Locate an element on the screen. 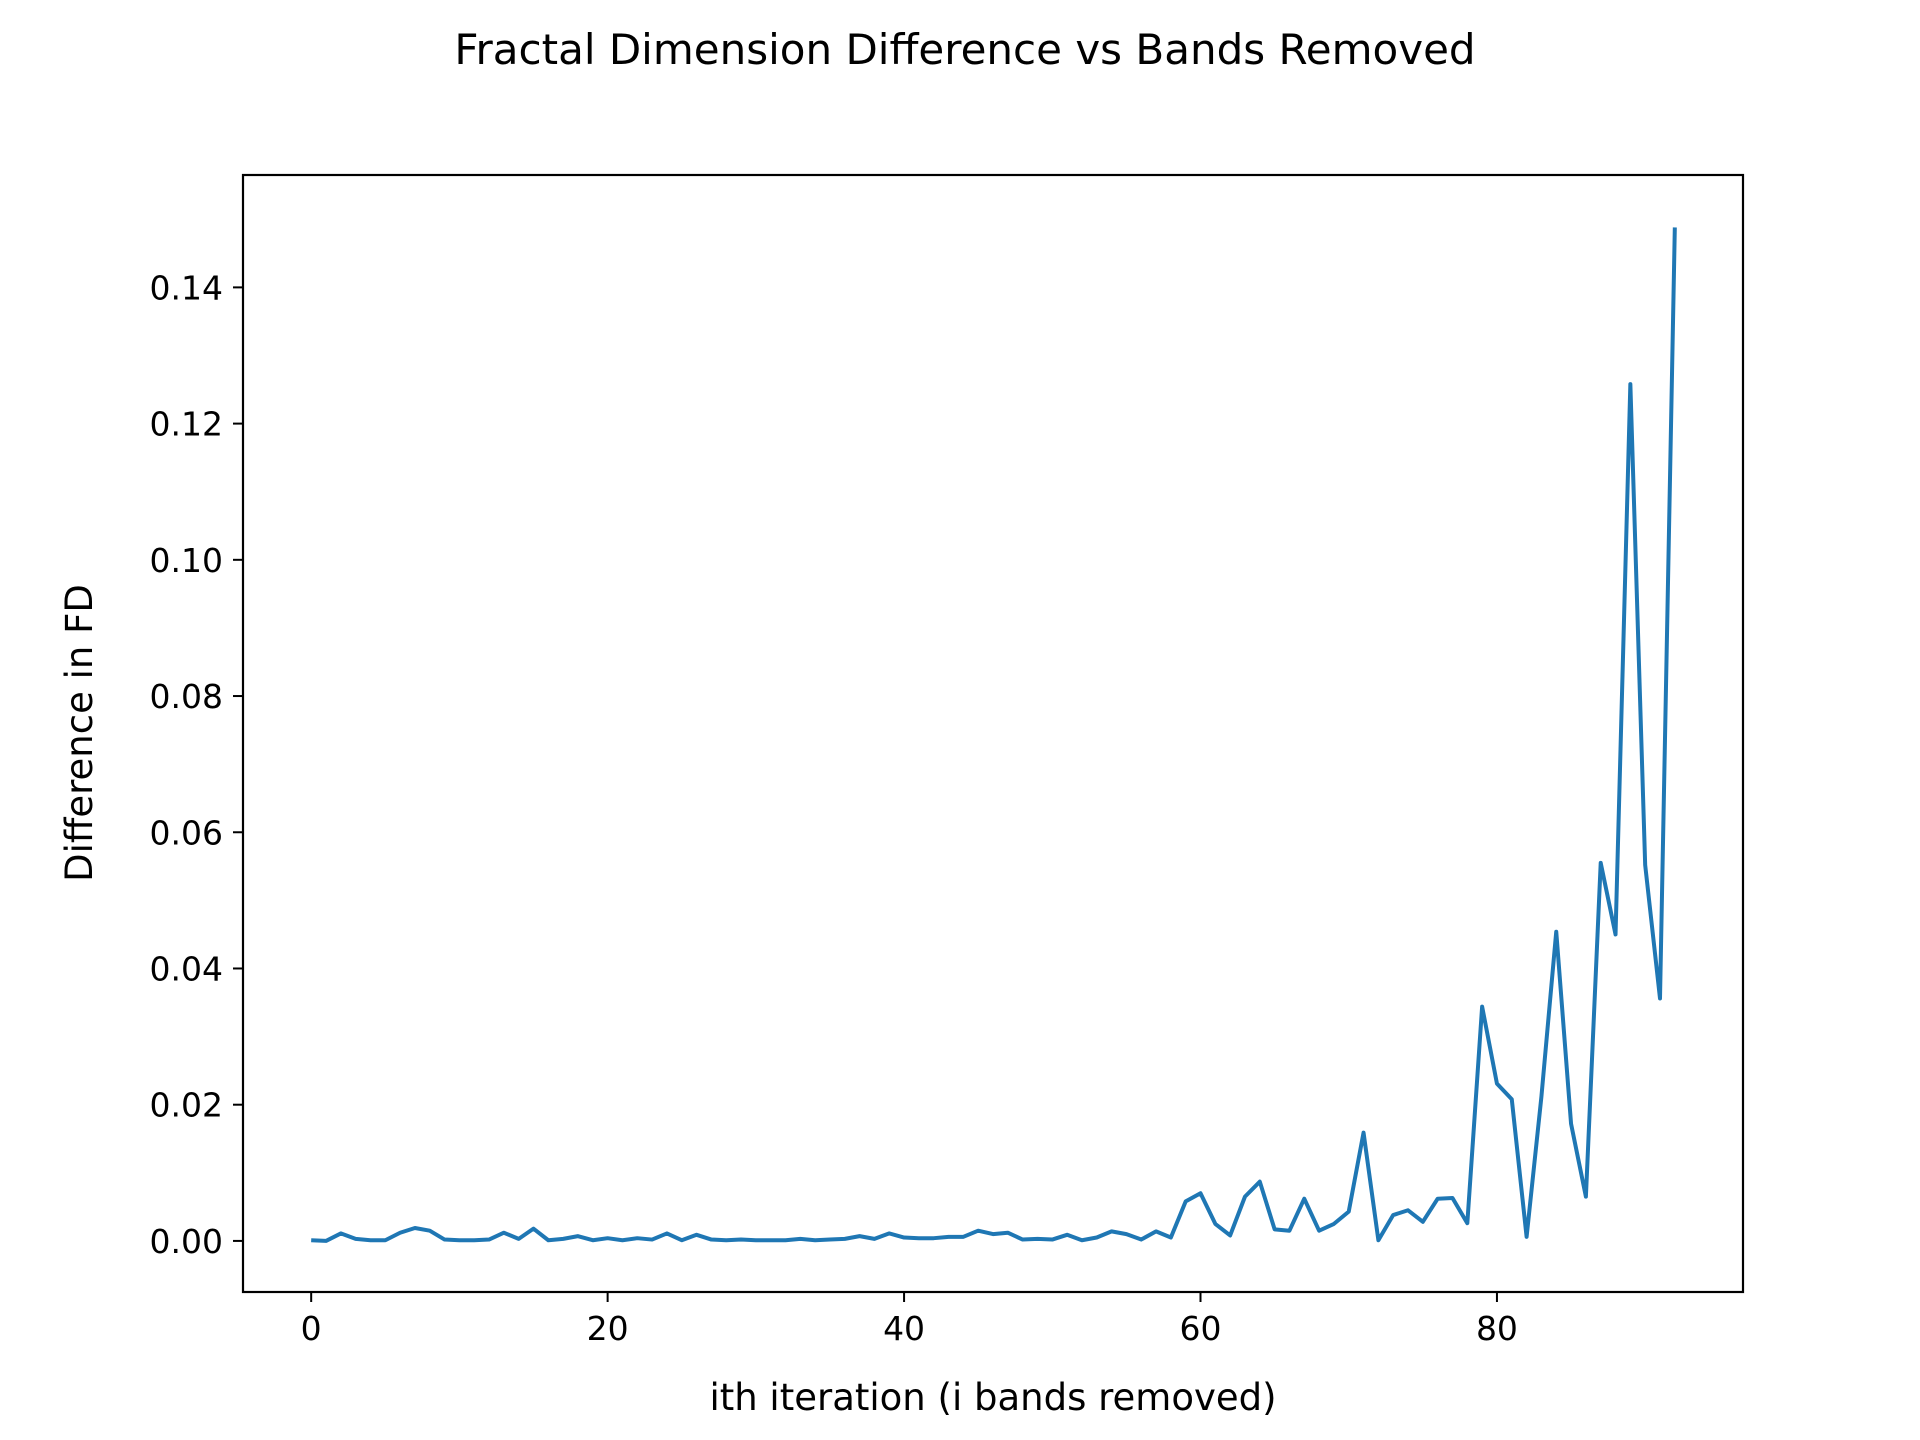 This screenshot has height=1440, width=1920. y-axis-label: Difference in FD is located at coordinates (79, 733).